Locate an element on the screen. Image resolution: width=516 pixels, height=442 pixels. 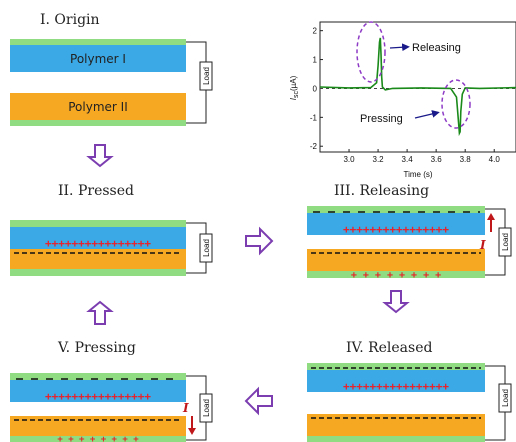
series-line is located at coordinates (417, 87).